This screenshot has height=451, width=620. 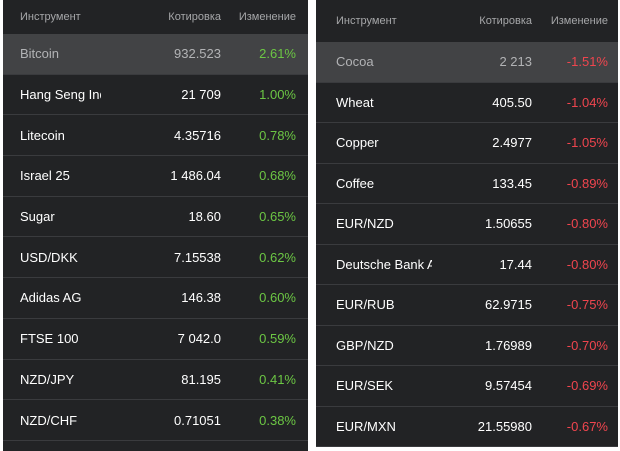 What do you see at coordinates (366, 426) in the screenshot?
I see `instrument-name: EUR/MXN` at bounding box center [366, 426].